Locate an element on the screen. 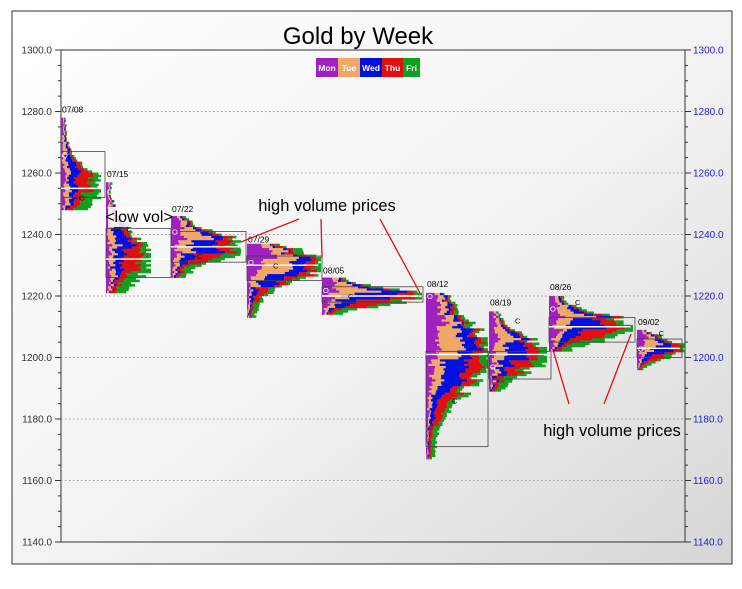 The image size is (742, 589). open-marker: O is located at coordinates (493, 367).